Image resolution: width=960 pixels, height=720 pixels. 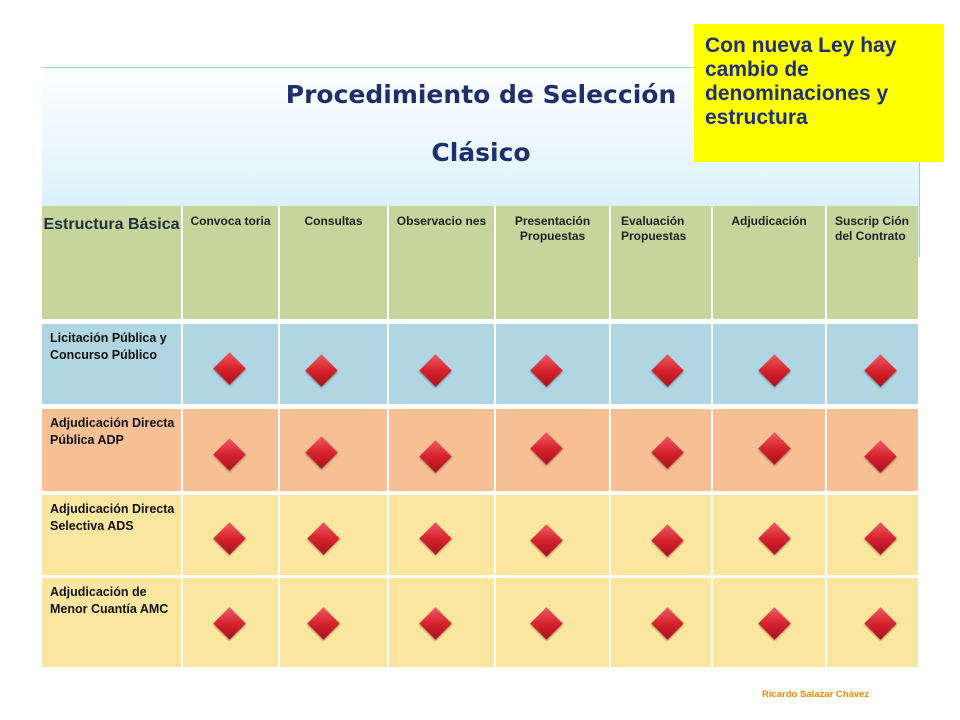 I want to click on column-header: Convoca toria, so click(x=230, y=262).